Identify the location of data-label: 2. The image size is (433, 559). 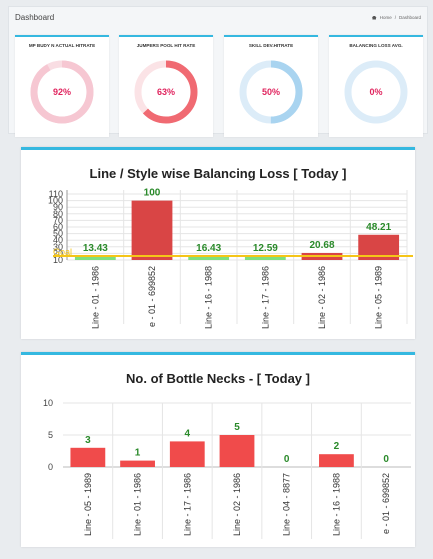
(337, 446).